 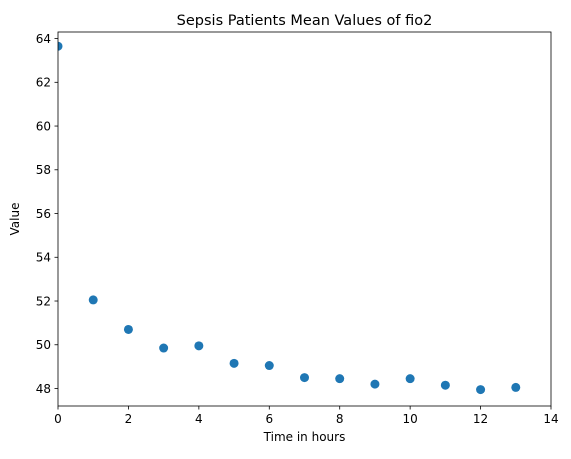 I want to click on x-tick-label: 4, so click(x=199, y=419).